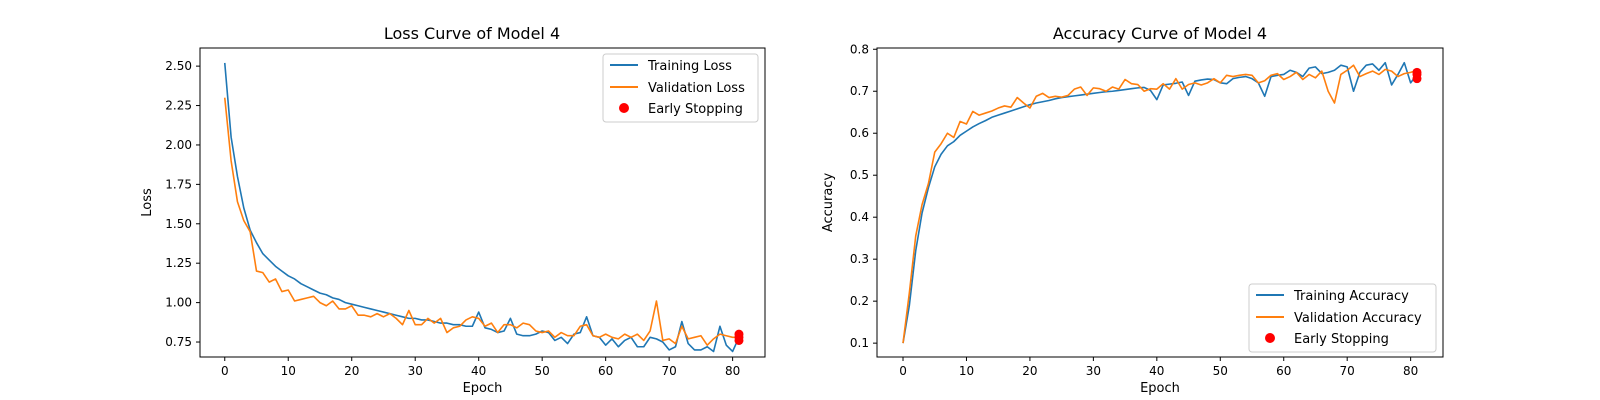 The image size is (1600, 400). Describe the element at coordinates (351, 371) in the screenshot. I see `loss-x-tick-label: 20` at that location.